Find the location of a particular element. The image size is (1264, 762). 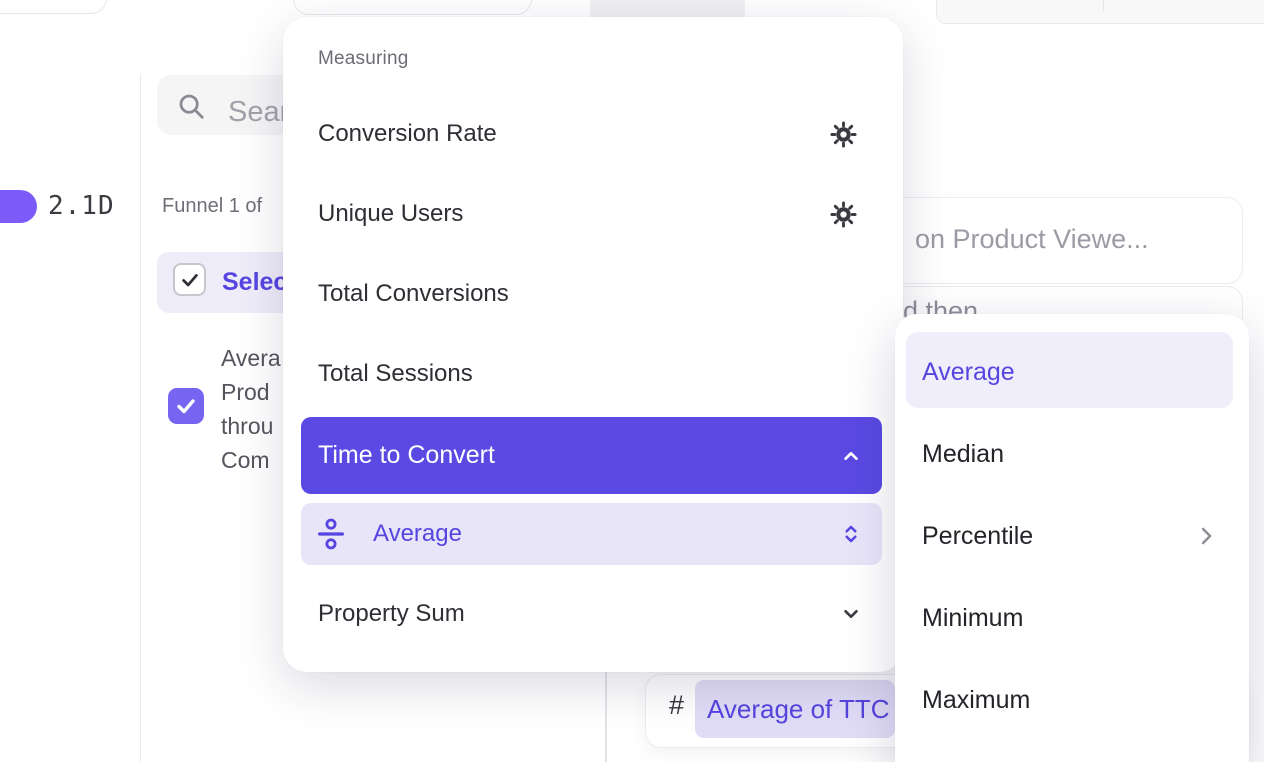

select-all-checkbox is located at coordinates (189, 279).